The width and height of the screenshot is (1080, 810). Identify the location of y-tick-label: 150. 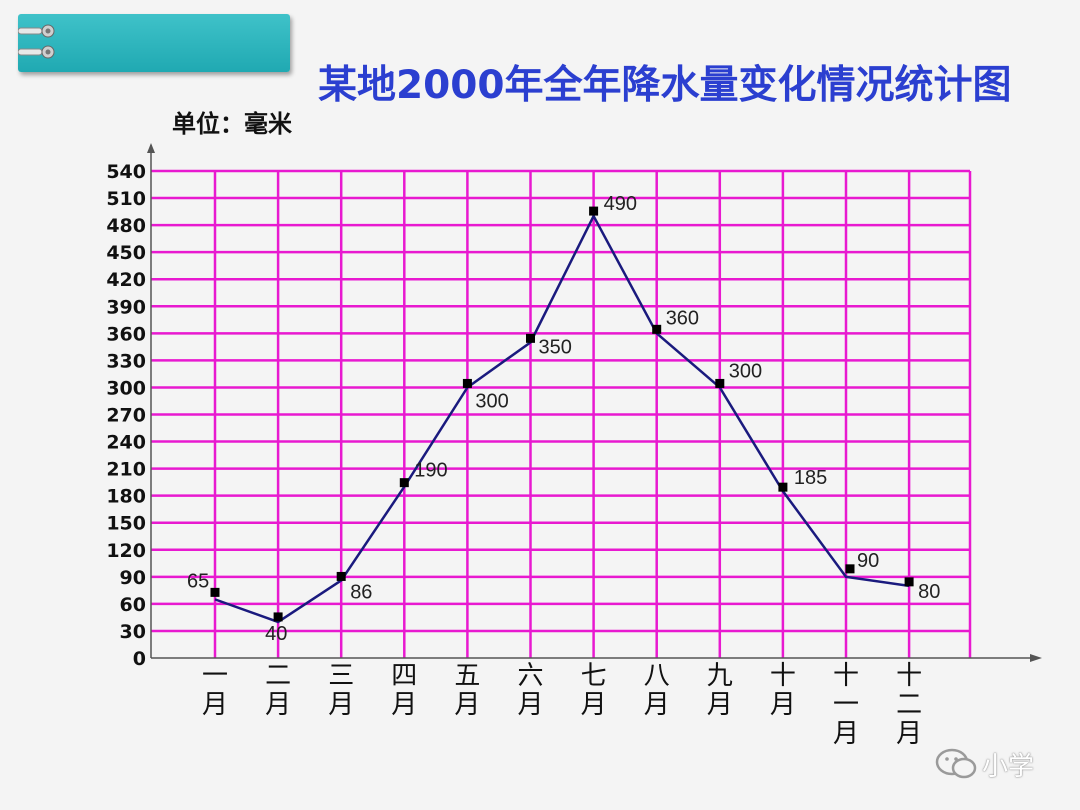
(126, 524).